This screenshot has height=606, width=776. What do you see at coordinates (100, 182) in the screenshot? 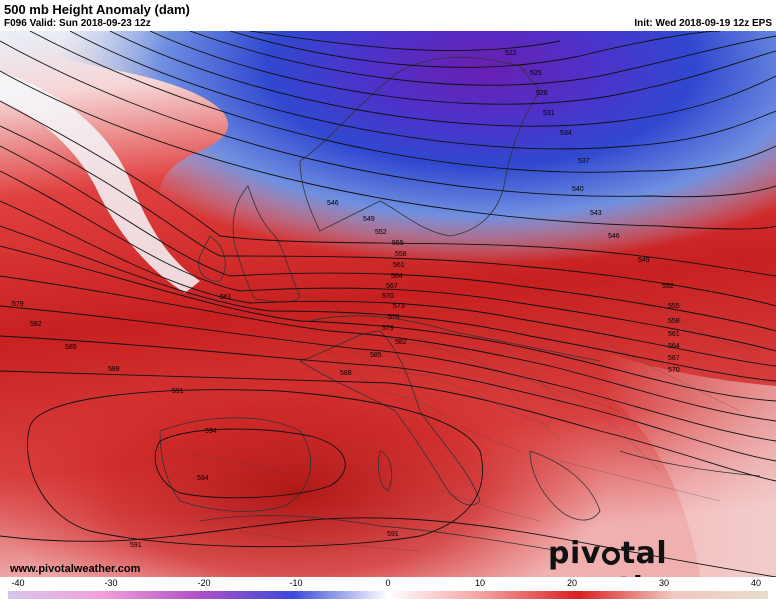
I see `white-band` at bounding box center [100, 182].